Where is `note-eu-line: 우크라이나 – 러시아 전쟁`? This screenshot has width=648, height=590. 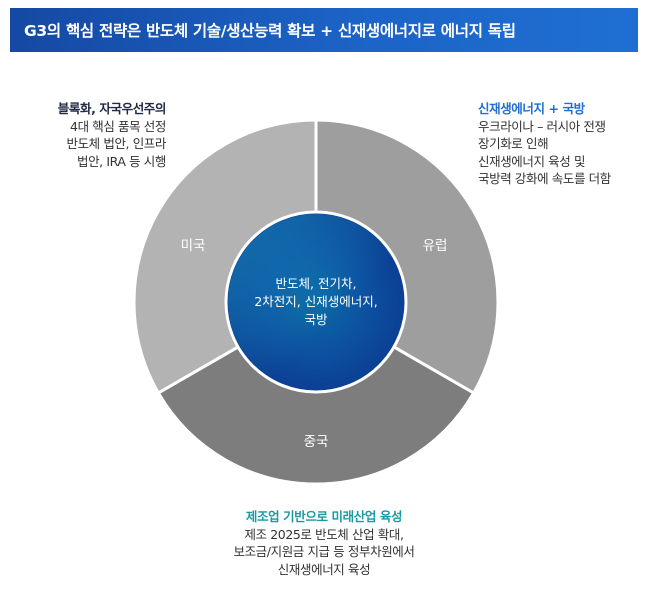 note-eu-line: 우크라이나 – 러시아 전쟁 is located at coordinates (542, 126).